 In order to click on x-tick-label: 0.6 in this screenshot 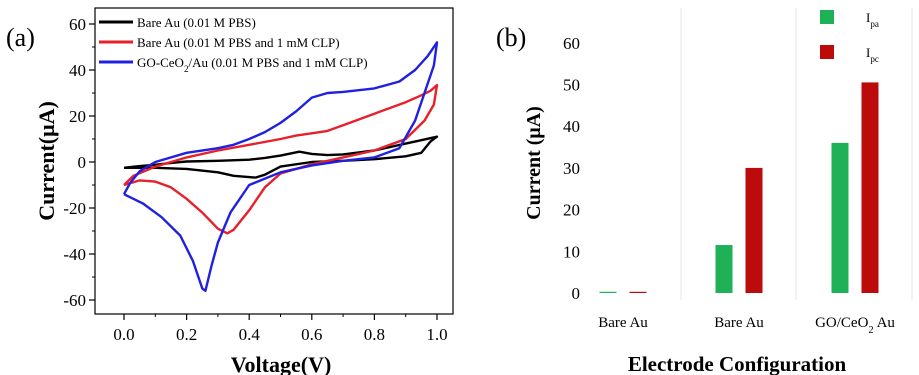, I will do `click(311, 334)`.